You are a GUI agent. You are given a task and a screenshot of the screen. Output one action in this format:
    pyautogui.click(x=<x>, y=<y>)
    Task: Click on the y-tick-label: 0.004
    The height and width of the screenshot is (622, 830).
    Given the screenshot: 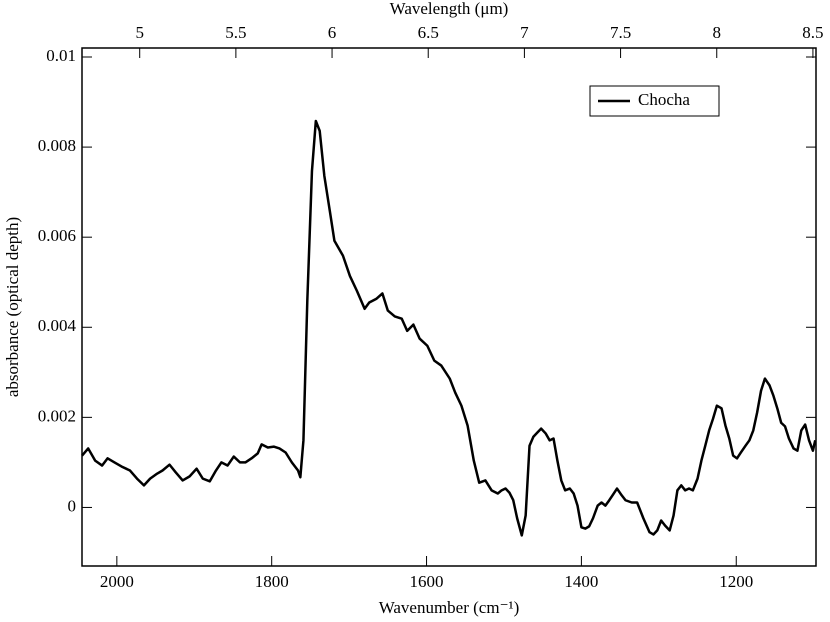 What is the action you would take?
    pyautogui.click(x=57, y=325)
    